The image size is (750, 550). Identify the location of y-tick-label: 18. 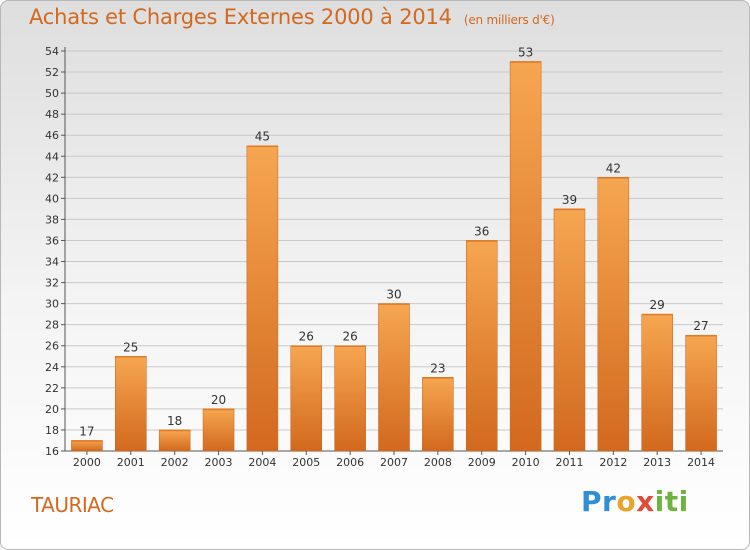
(52, 430).